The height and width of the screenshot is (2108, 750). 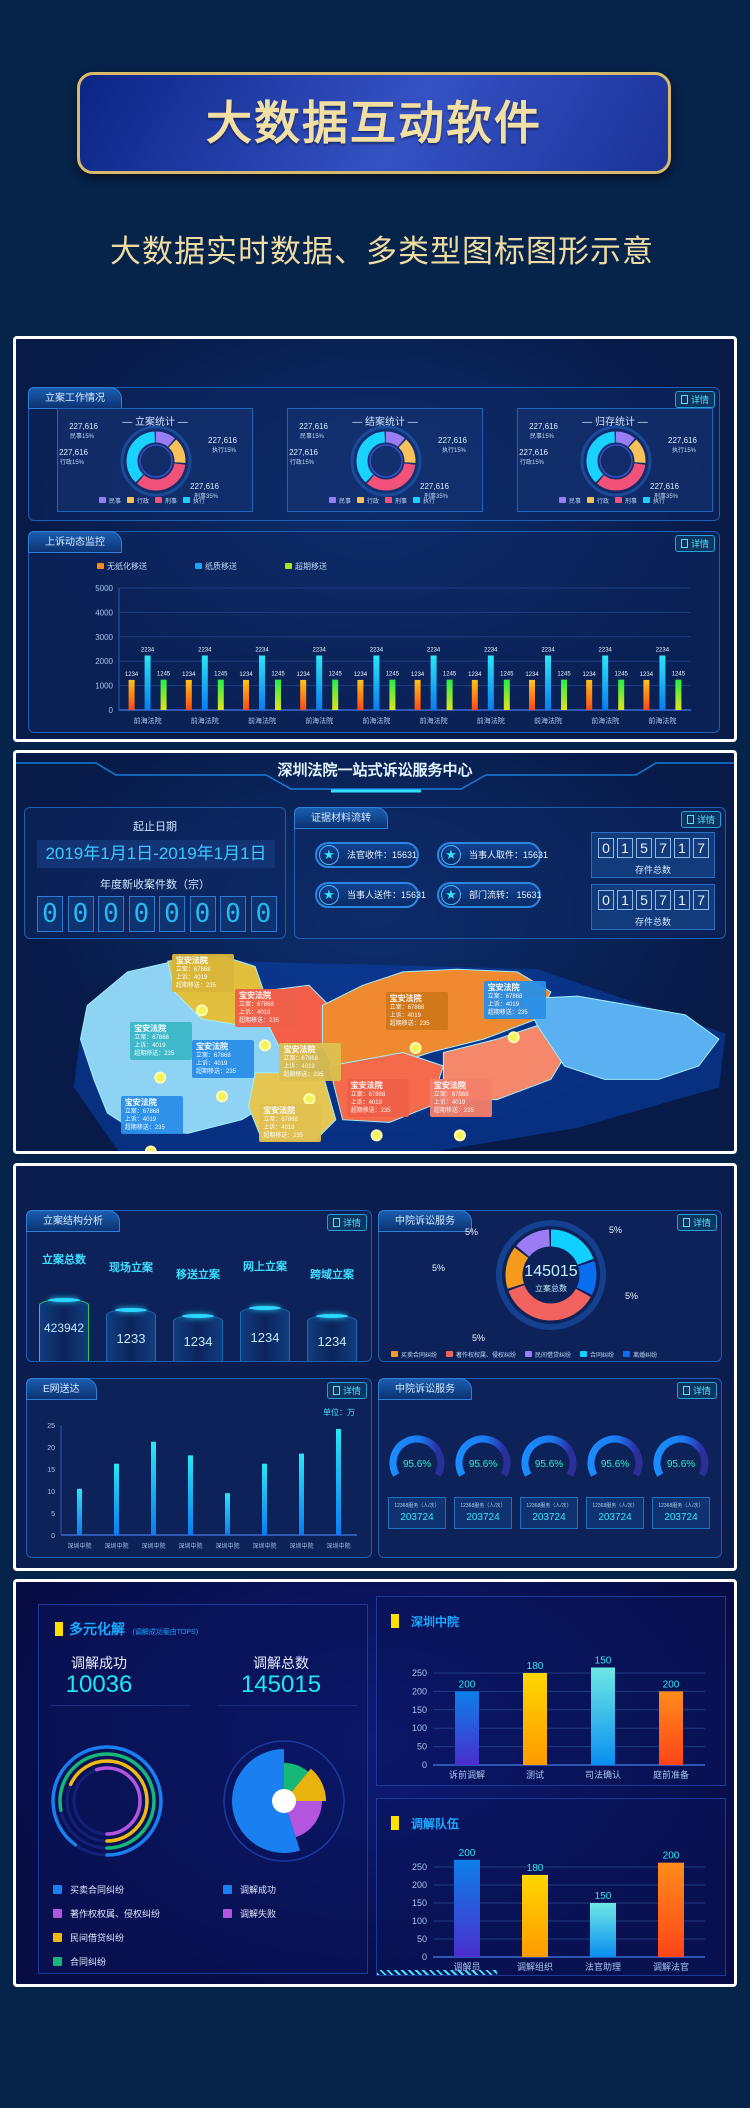 I want to click on bar-纸质移送-2, so click(x=262, y=682).